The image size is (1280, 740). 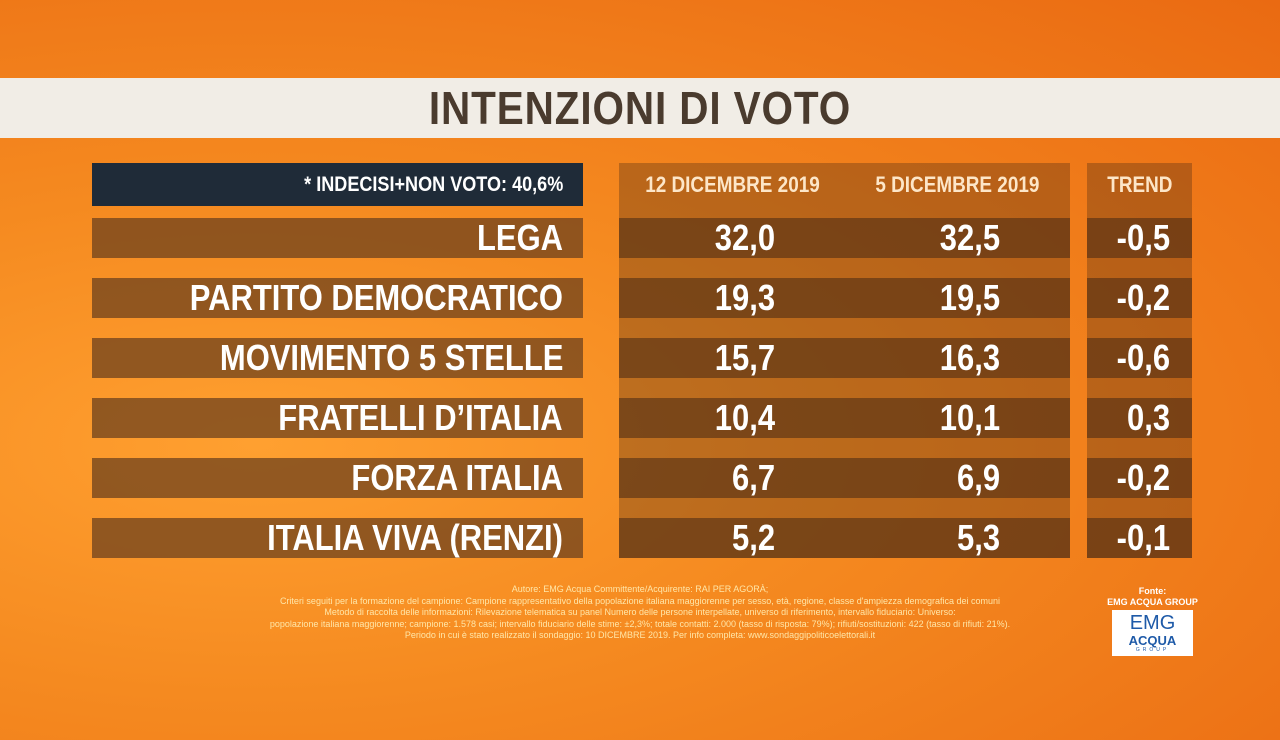 I want to click on row-label: FORZA ITALIA, so click(x=337, y=477).